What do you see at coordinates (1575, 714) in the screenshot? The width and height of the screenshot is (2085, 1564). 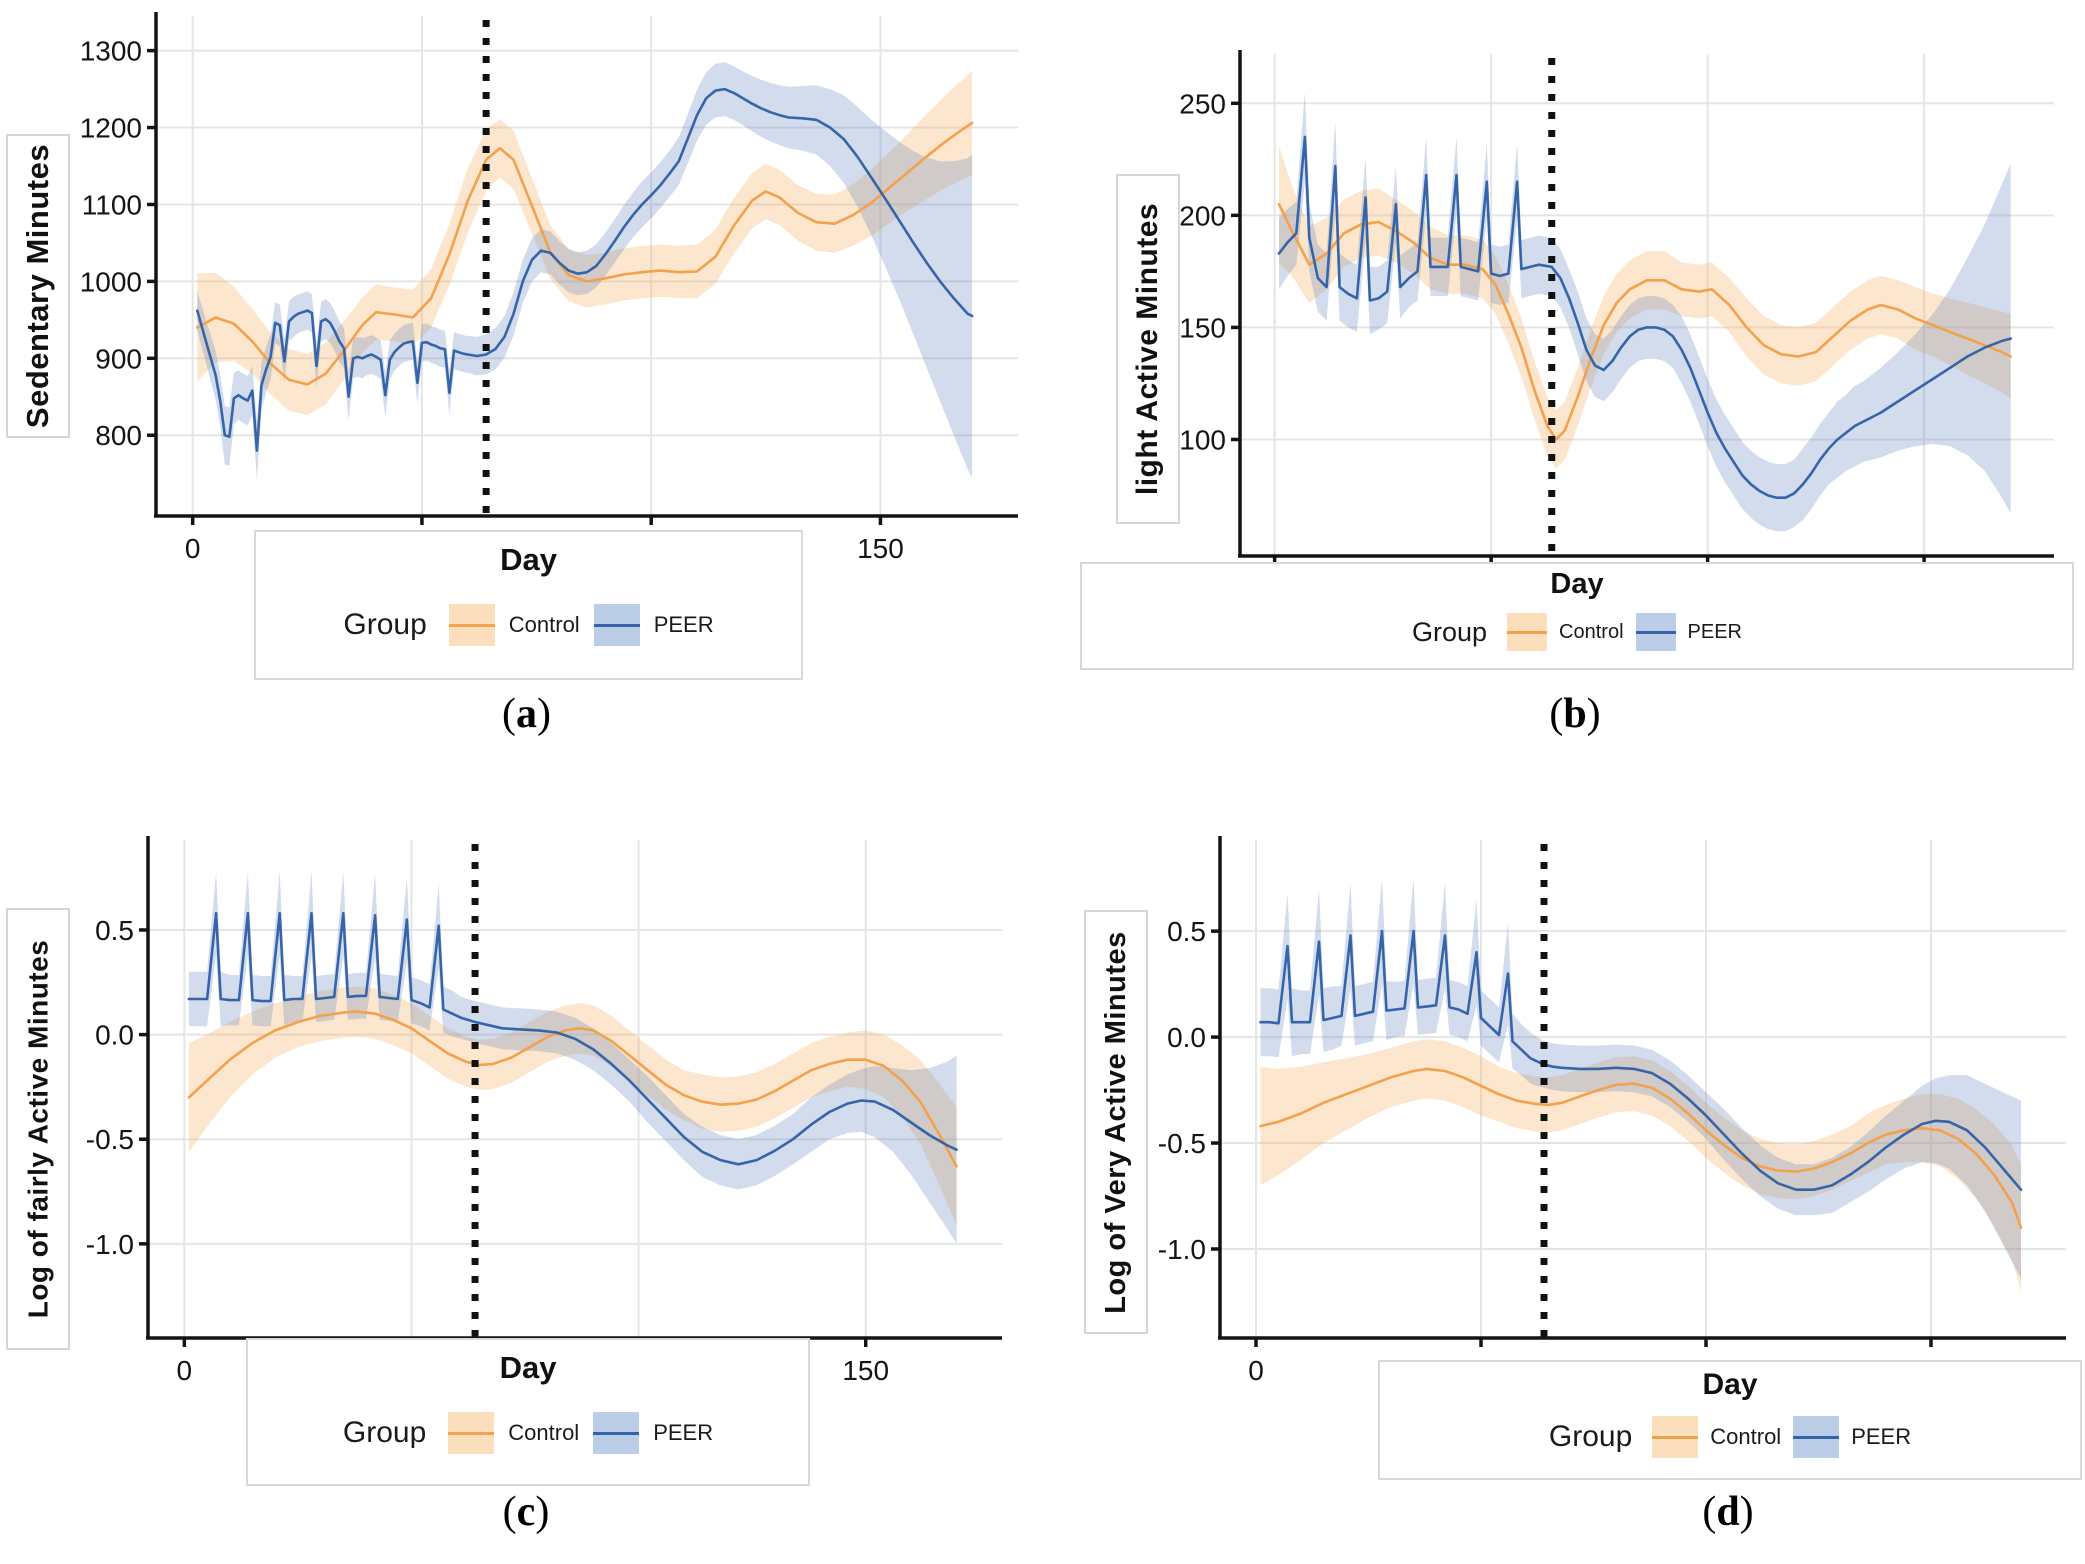 I see `caption-b: (b)` at bounding box center [1575, 714].